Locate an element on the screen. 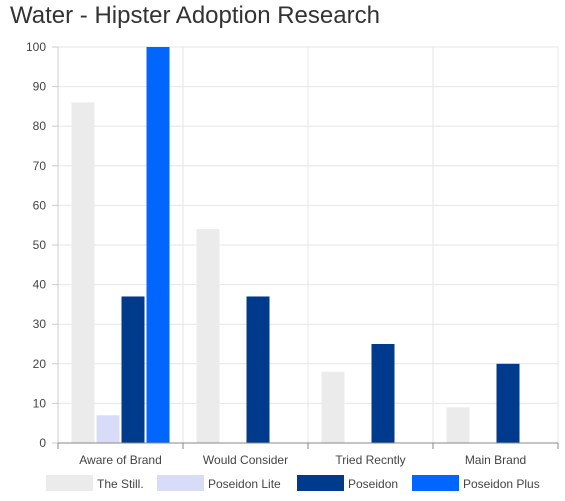 The image size is (565, 501). x-tick-label: Aware of Brand is located at coordinates (120, 460).